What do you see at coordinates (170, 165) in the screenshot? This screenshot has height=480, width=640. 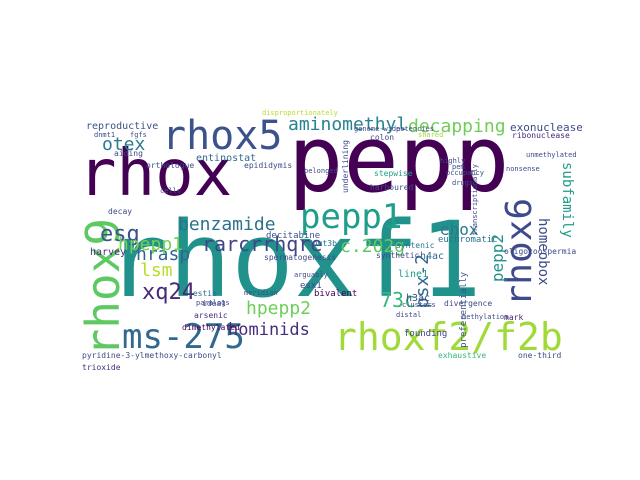 I see `cloud-word: orthologue` at bounding box center [170, 165].